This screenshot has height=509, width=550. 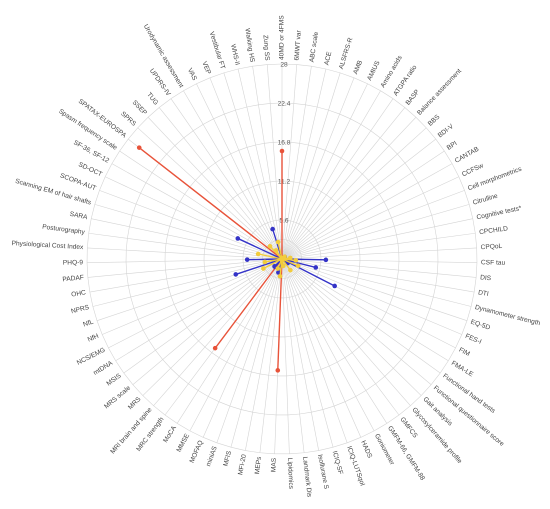 What do you see at coordinates (278, 268) in the screenshot?
I see `series-point-mofaq` at bounding box center [278, 268].